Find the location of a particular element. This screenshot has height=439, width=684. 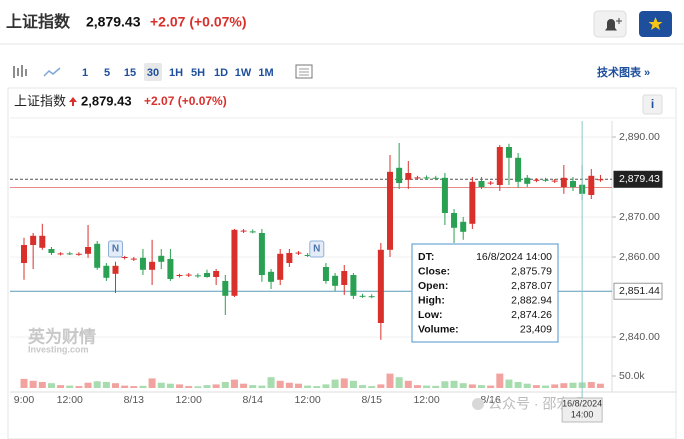

interval-button: 1H is located at coordinates (176, 73).